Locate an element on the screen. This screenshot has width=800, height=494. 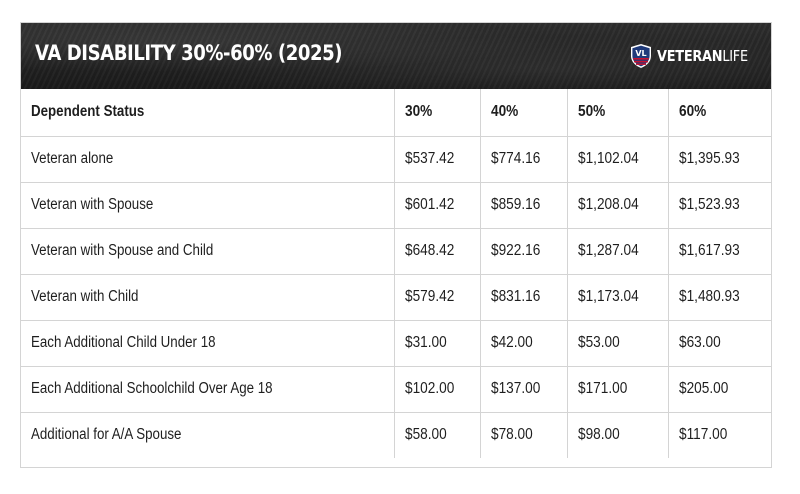
page-title: VA DISABILITY 30%-60% (2025) is located at coordinates (189, 53).